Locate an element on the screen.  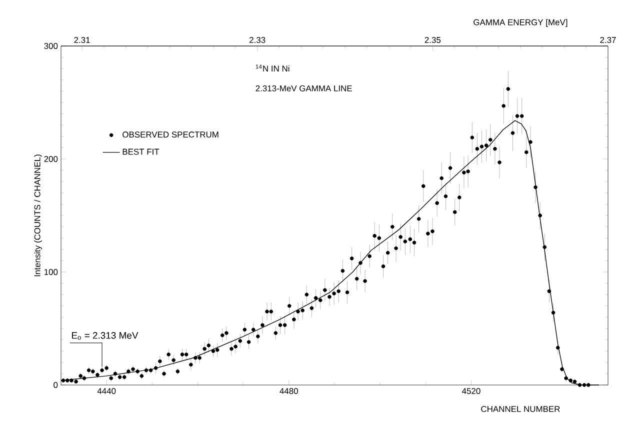
x-axis-title: CHANNEL NUMBER is located at coordinates (520, 409).